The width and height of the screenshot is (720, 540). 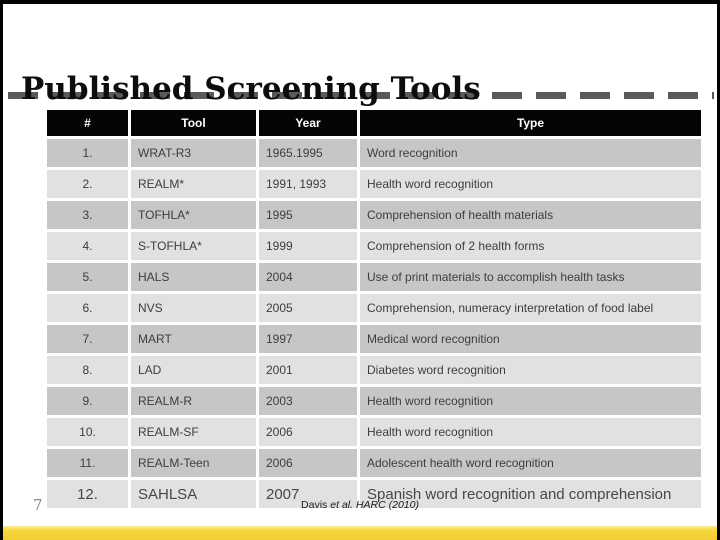 I want to click on table-header-row: # Tool Year Type, so click(x=374, y=123).